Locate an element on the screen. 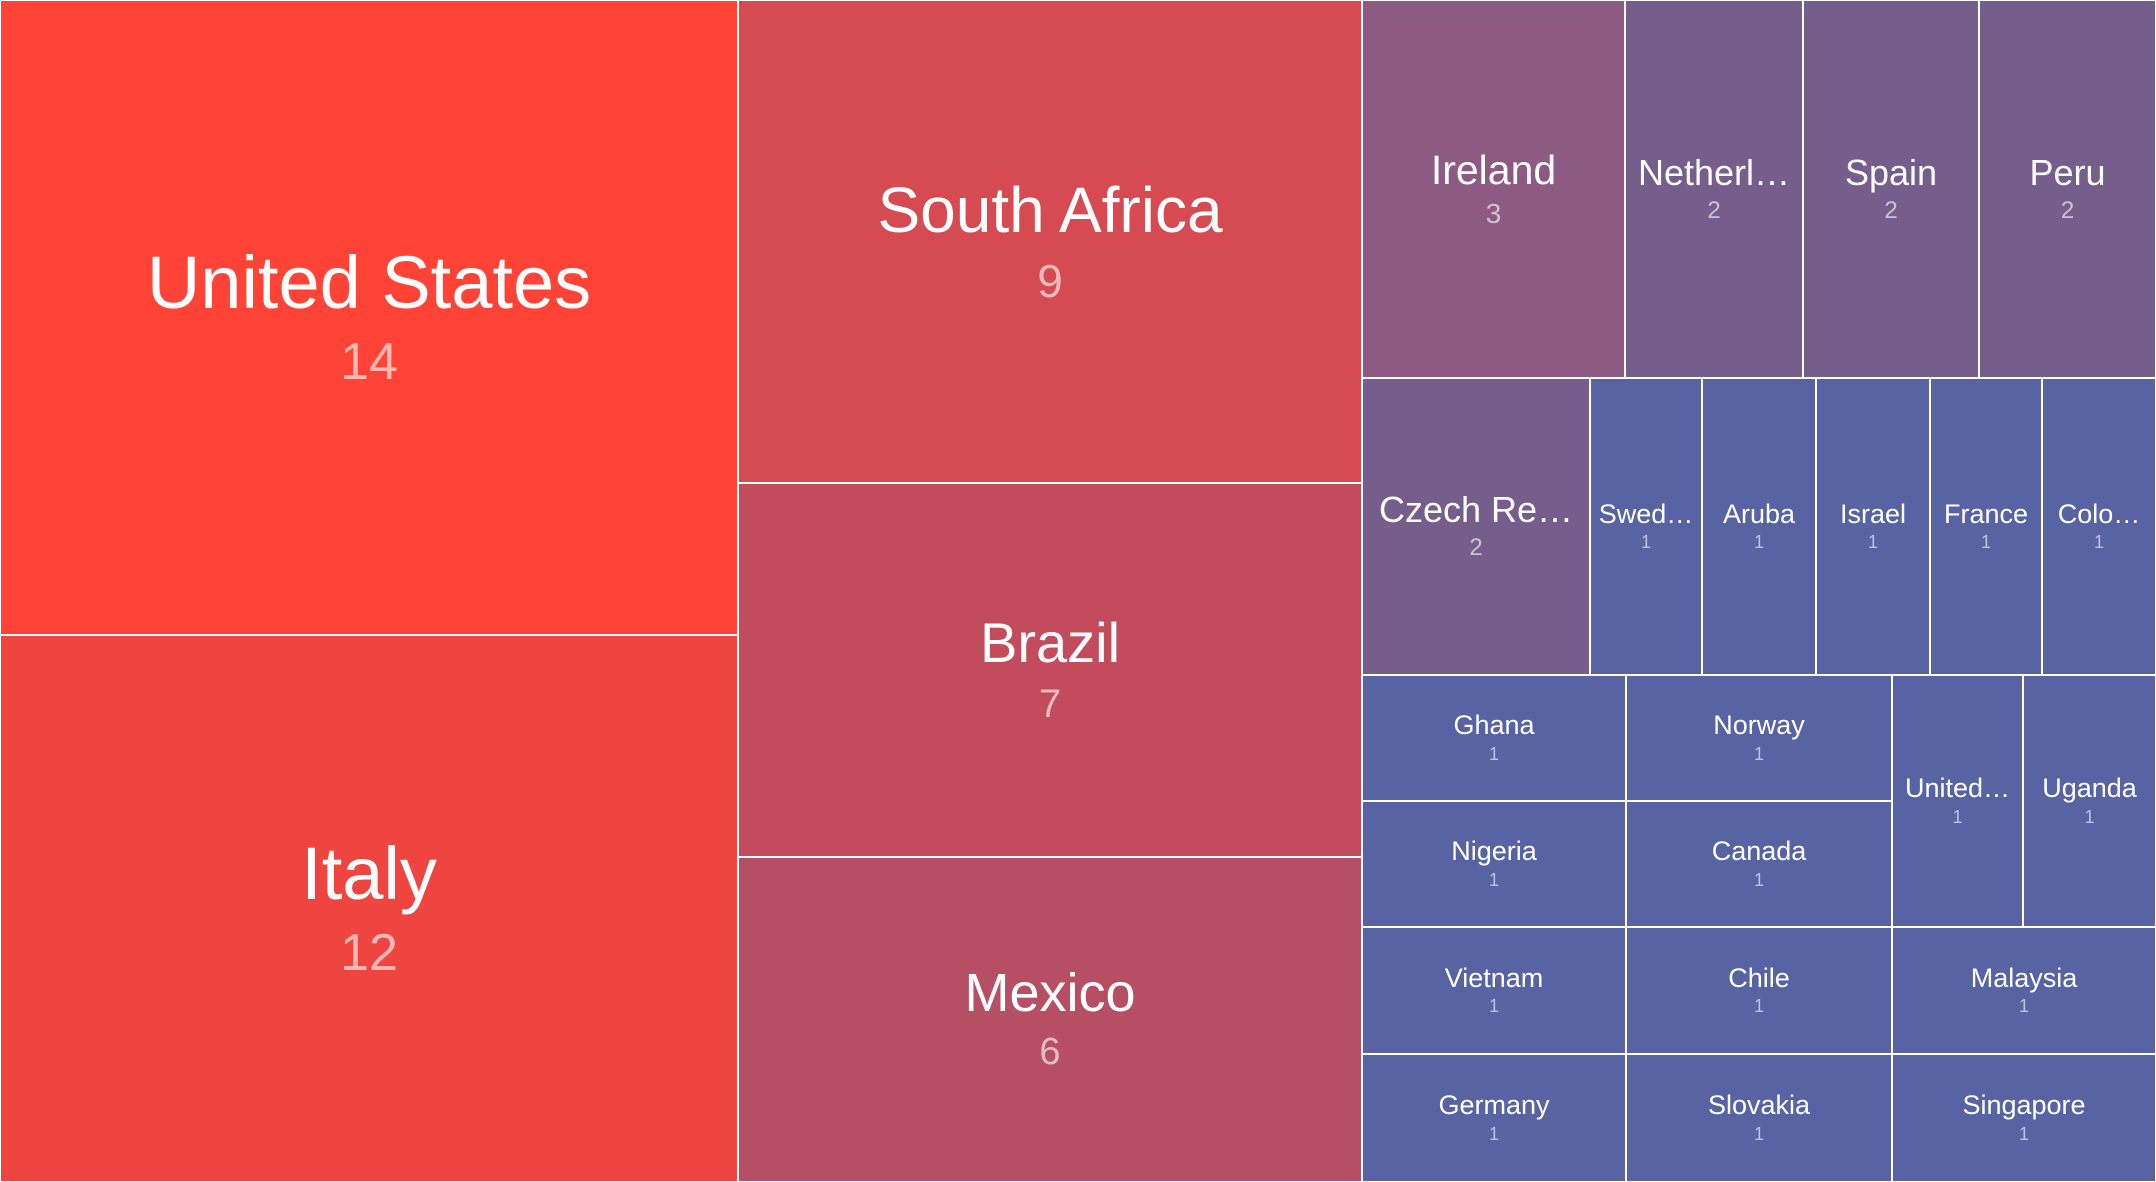 Image resolution: width=2156 pixels, height=1182 pixels. treemap-tile-label: Ireland is located at coordinates (1493, 169).